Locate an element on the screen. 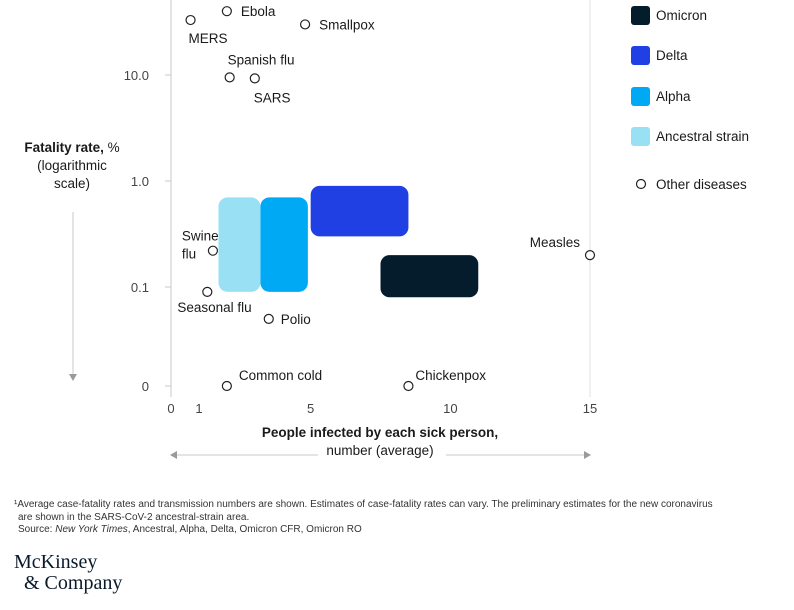  disease-label-polio: Polio is located at coordinates (296, 319).